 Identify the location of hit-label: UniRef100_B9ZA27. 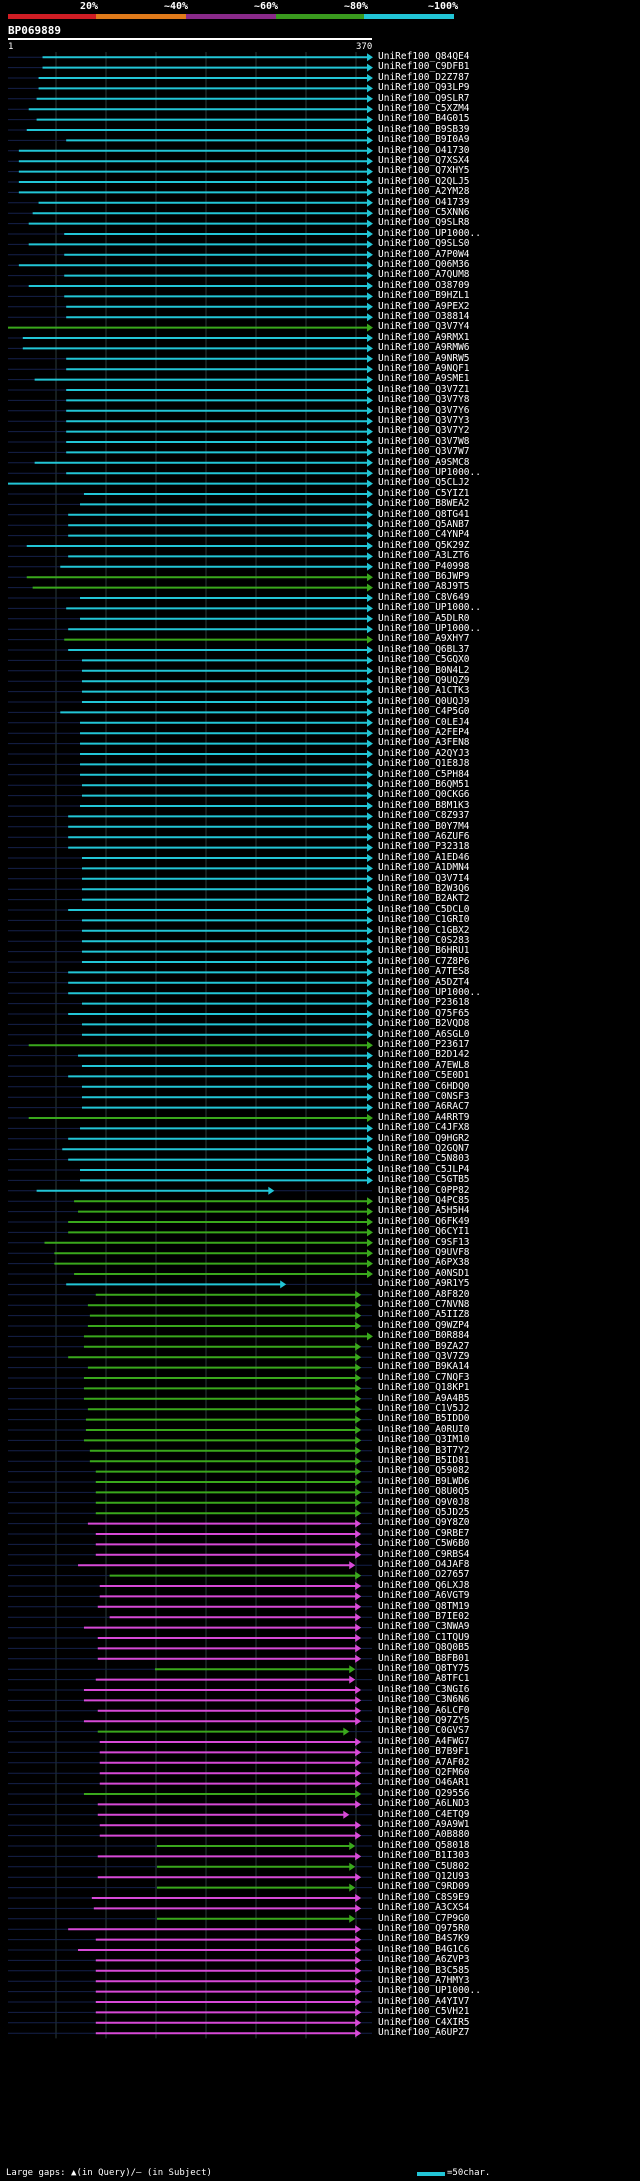
(424, 1346).